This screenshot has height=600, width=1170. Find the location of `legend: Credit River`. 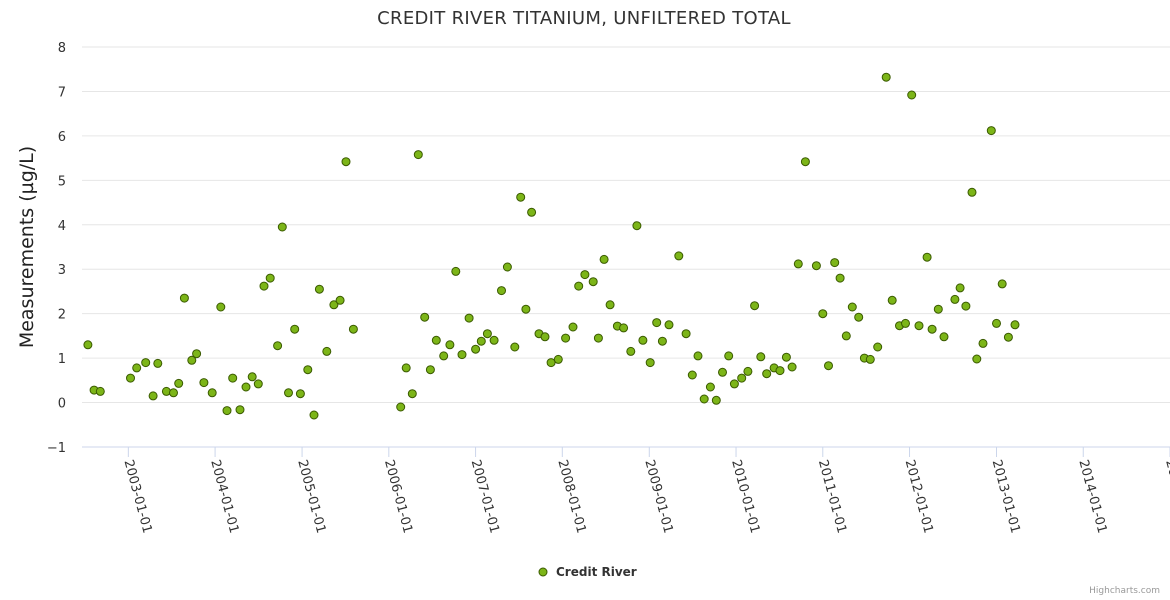

legend: Credit River is located at coordinates (587, 572).